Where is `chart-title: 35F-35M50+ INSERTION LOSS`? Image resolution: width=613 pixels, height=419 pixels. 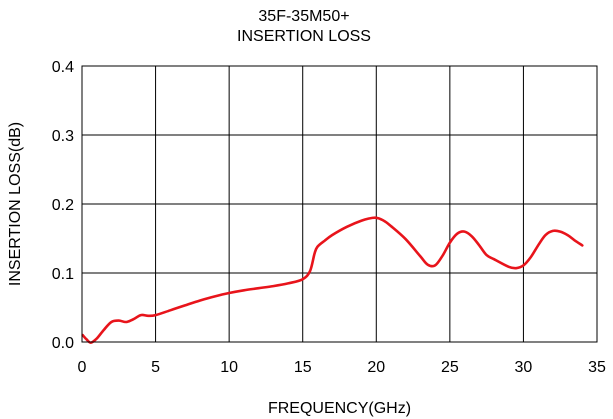 chart-title: 35F-35M50+ INSERTION LOSS is located at coordinates (304, 26).